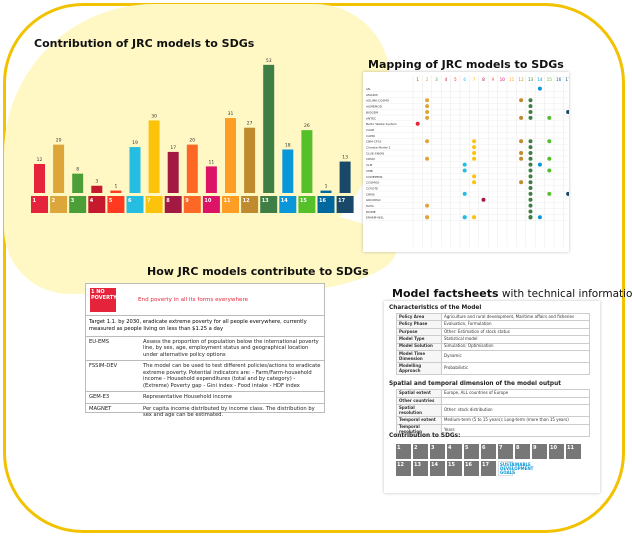 The height and width of the screenshot is (538, 632). What do you see at coordinates (565, 294) in the screenshot?
I see `factsheets-title-rest: with technical information` at bounding box center [565, 294].